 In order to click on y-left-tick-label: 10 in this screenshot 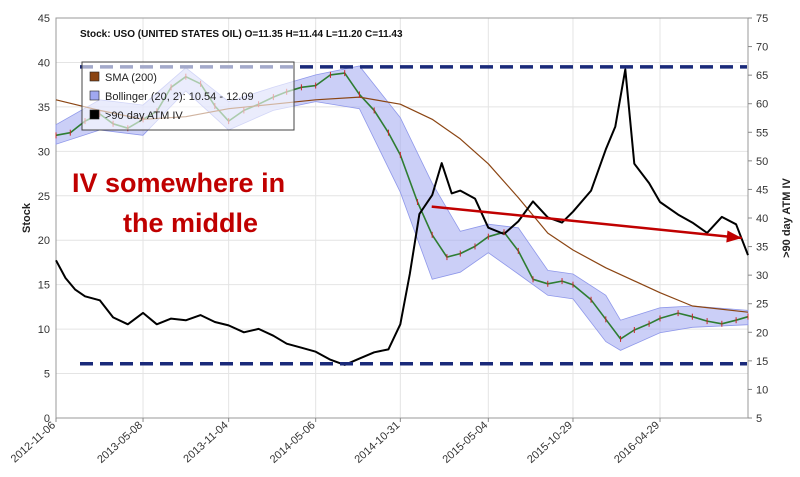, I will do `click(44, 330)`.